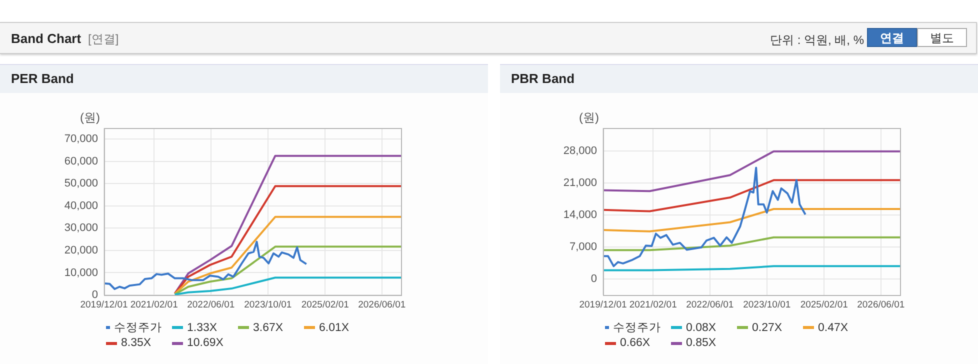  I want to click on y-tick-label: 21,000, so click(580, 182).